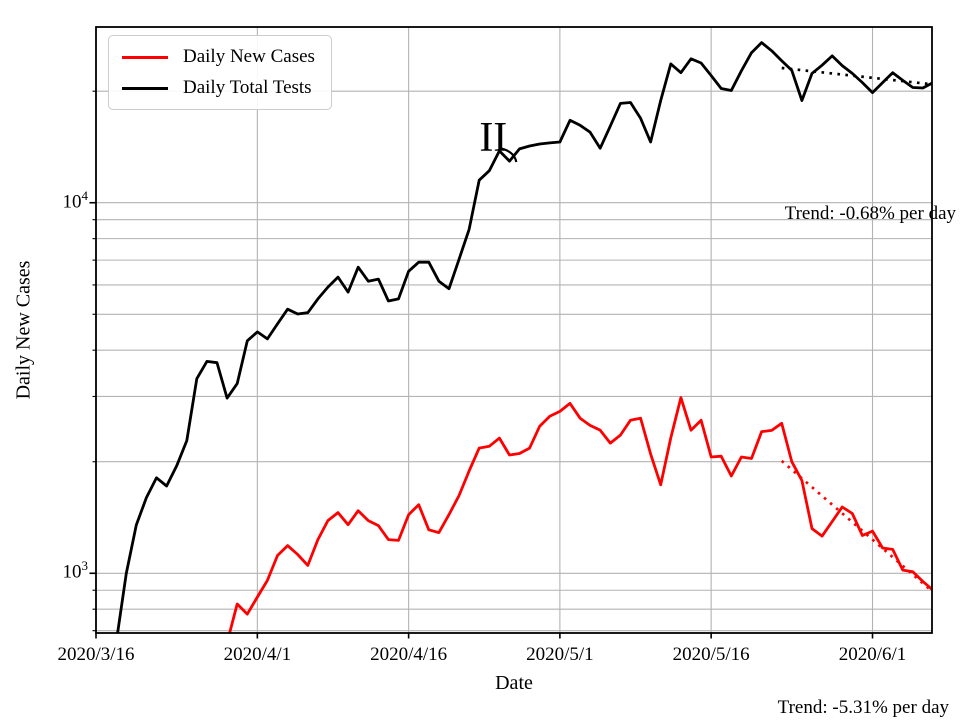 The height and width of the screenshot is (720, 960). What do you see at coordinates (856, 76) in the screenshot?
I see `trend-line-daily-total-tests` at bounding box center [856, 76].